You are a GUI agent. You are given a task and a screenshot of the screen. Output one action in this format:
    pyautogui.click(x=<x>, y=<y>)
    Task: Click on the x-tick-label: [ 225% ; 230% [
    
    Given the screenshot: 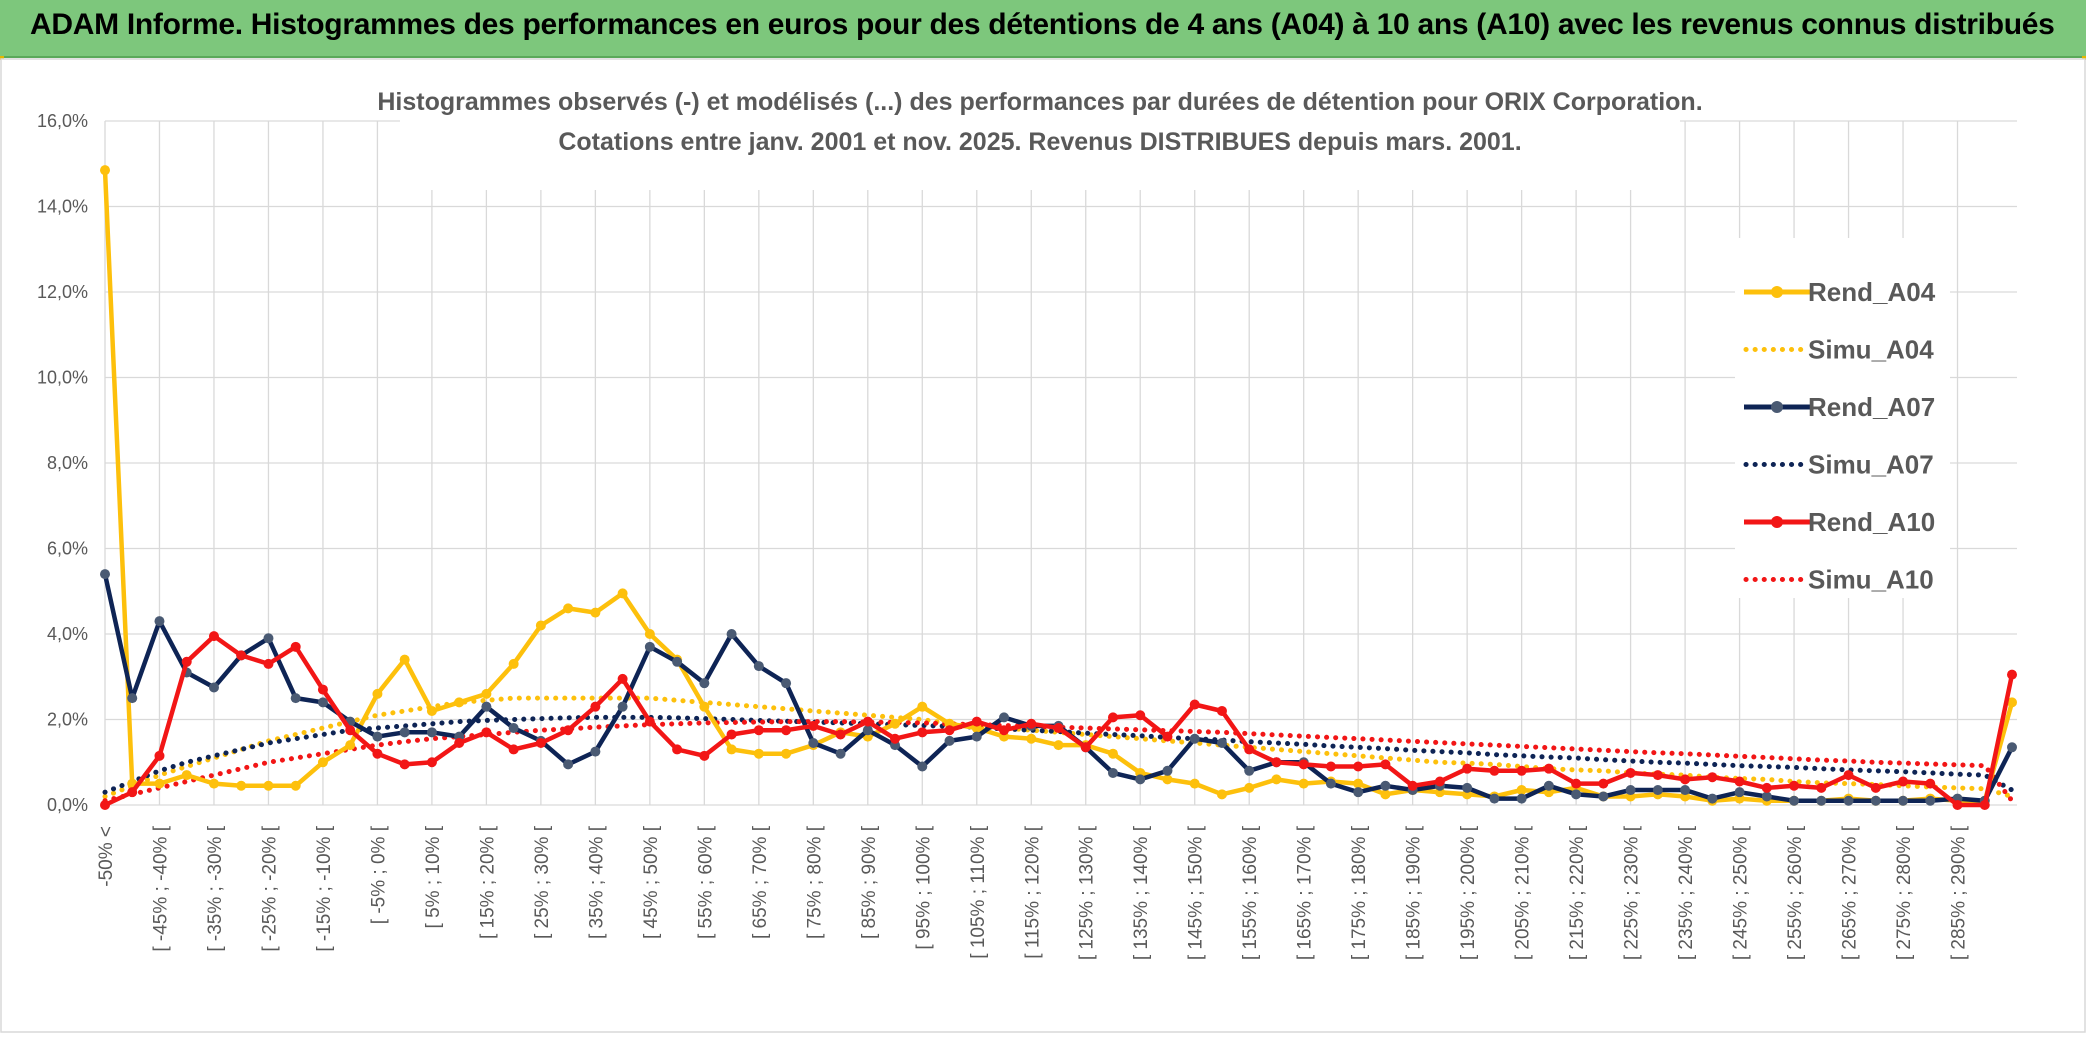 What is the action you would take?
    pyautogui.click(x=1632, y=892)
    